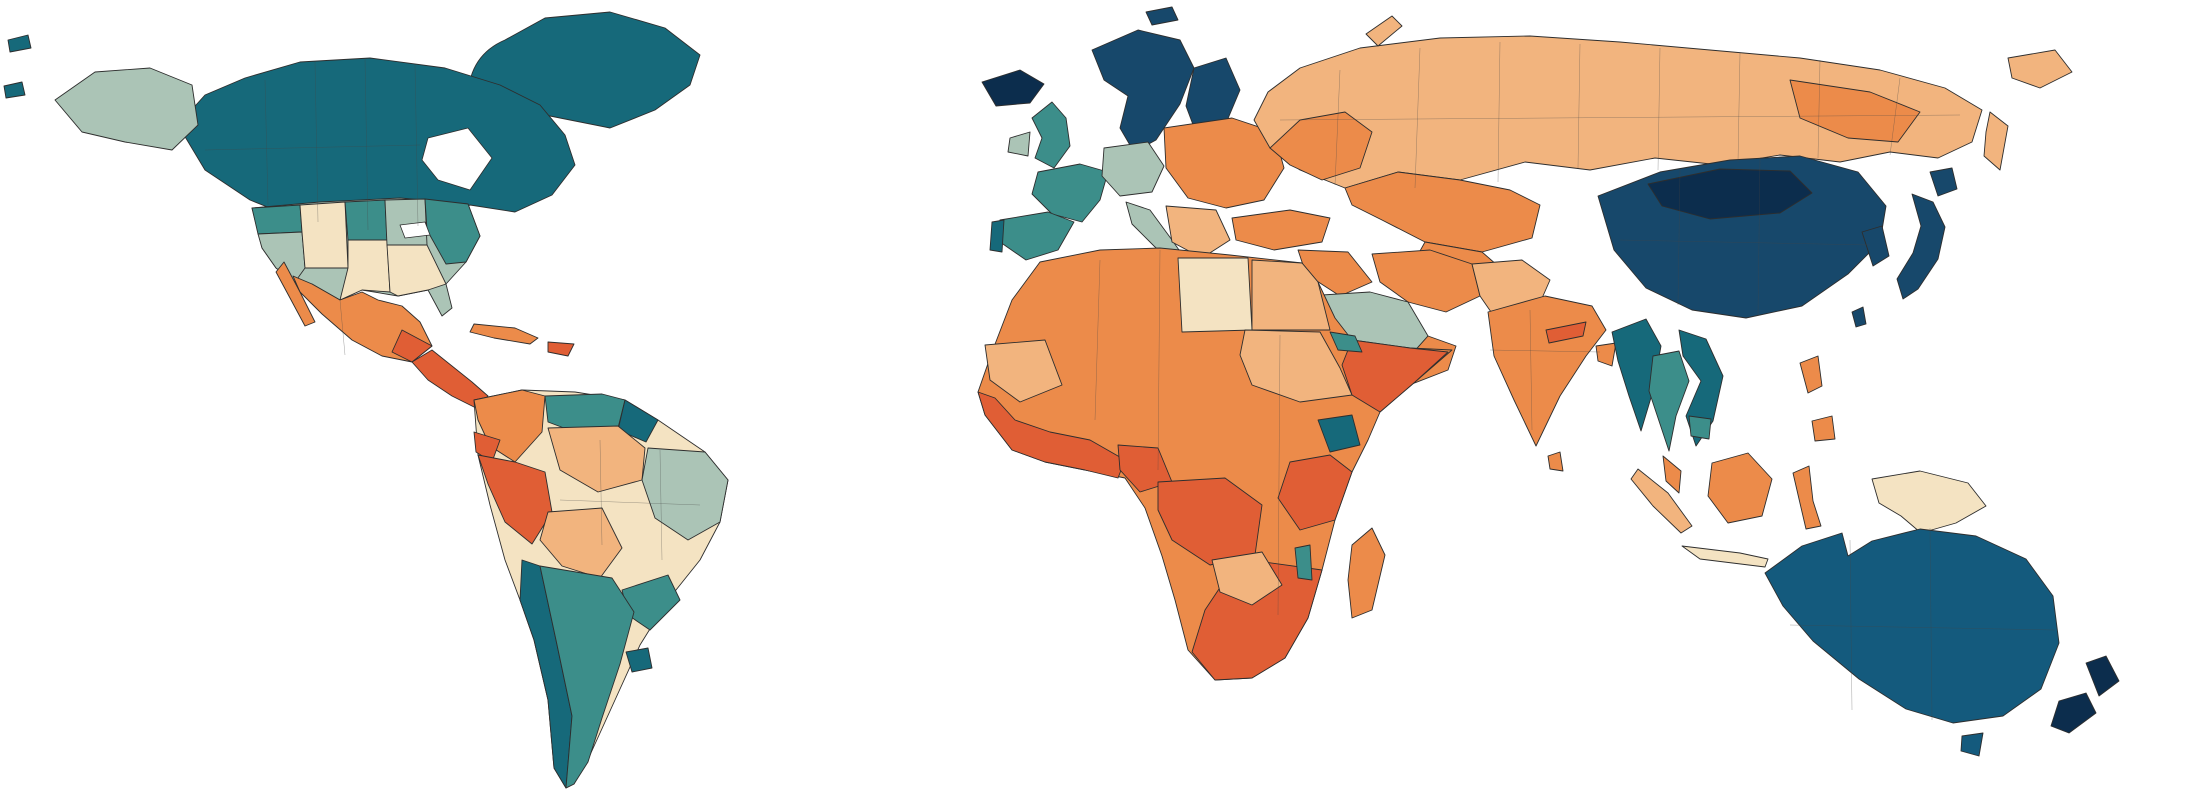  Describe the element at coordinates (1807, 497) in the screenshot. I see `region-sulawesi` at that location.